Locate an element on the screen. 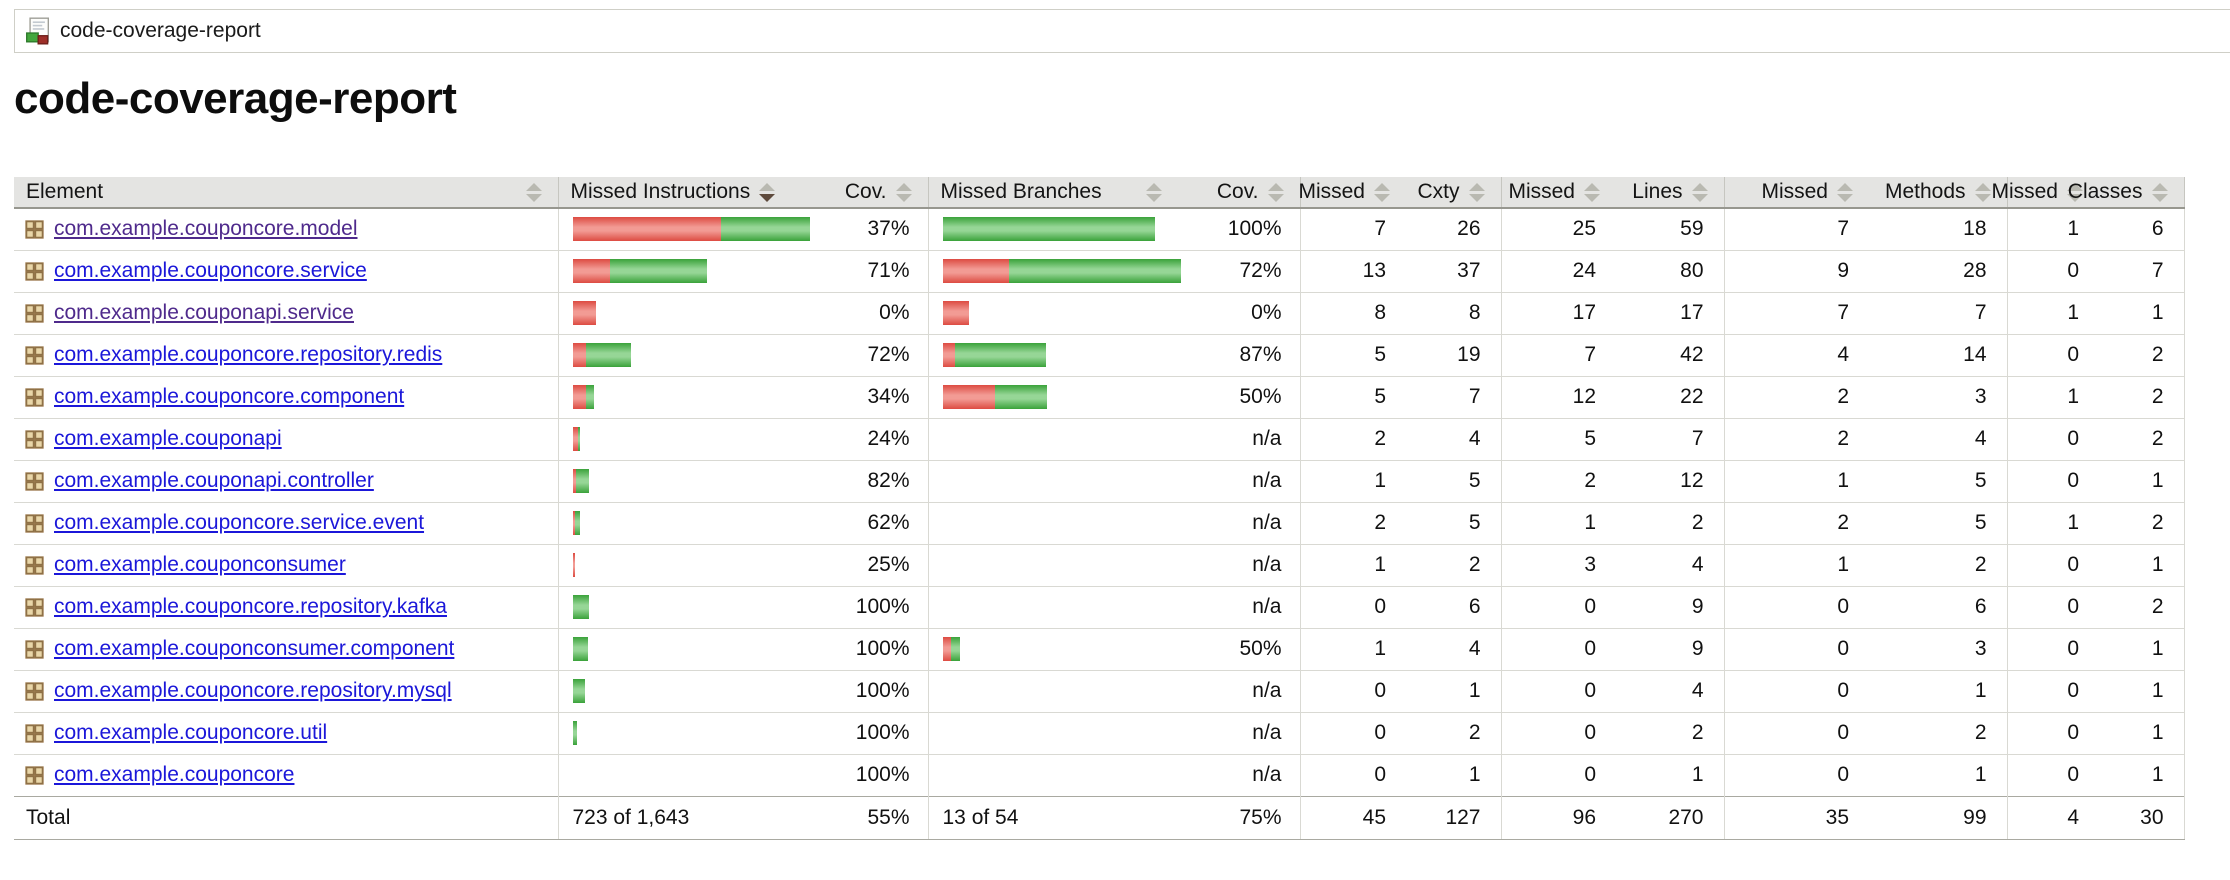  report-icon is located at coordinates (37, 31).